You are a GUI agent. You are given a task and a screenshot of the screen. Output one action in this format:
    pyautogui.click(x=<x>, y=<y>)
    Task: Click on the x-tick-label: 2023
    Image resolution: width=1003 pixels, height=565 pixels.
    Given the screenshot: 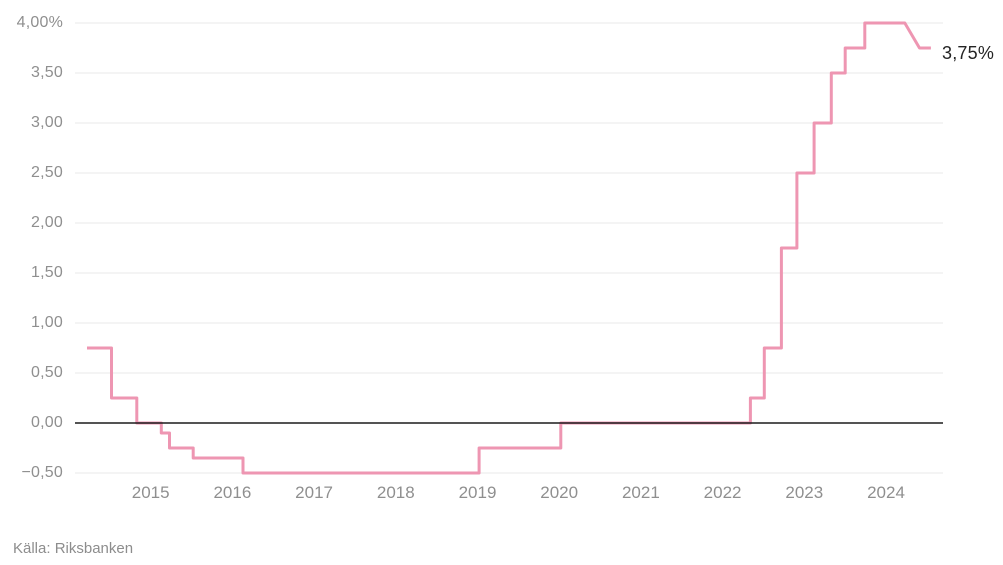 What is the action you would take?
    pyautogui.click(x=804, y=492)
    